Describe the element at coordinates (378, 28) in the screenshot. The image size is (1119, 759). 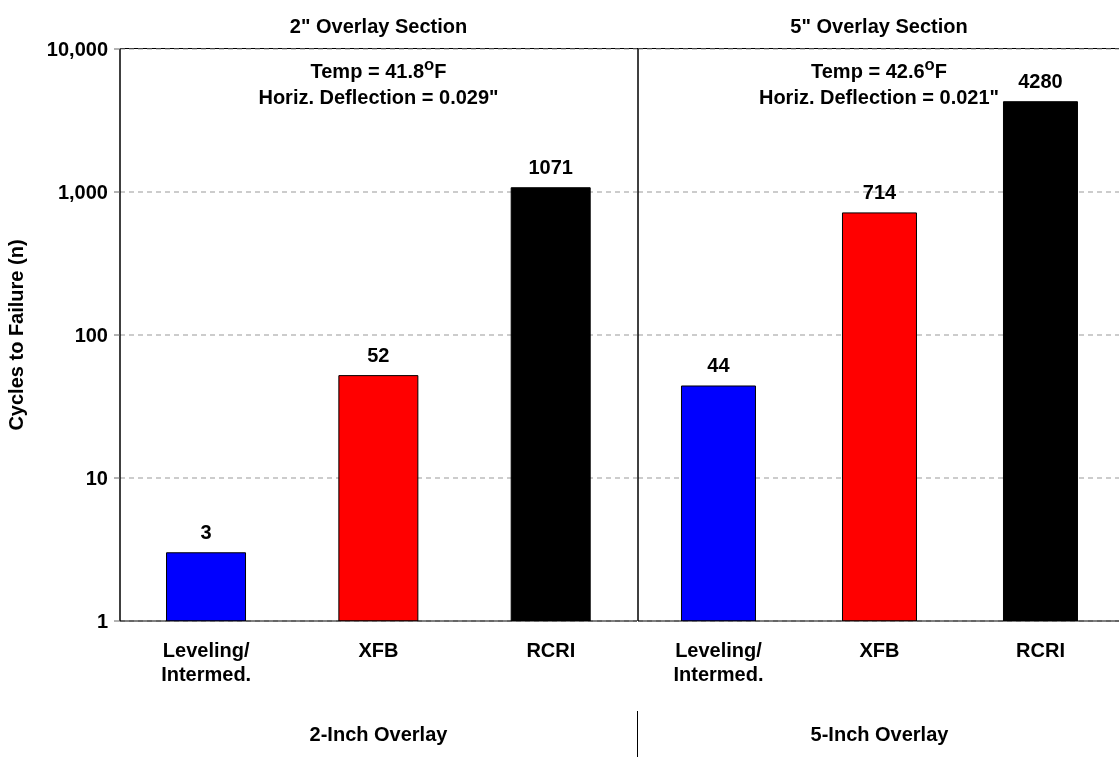
I see `chart-title: 2" Overlay Section` at that location.